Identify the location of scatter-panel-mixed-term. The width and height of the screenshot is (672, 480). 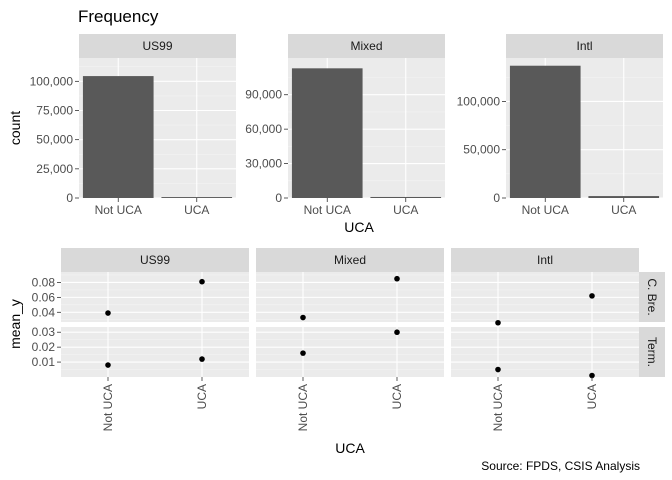
(350, 352).